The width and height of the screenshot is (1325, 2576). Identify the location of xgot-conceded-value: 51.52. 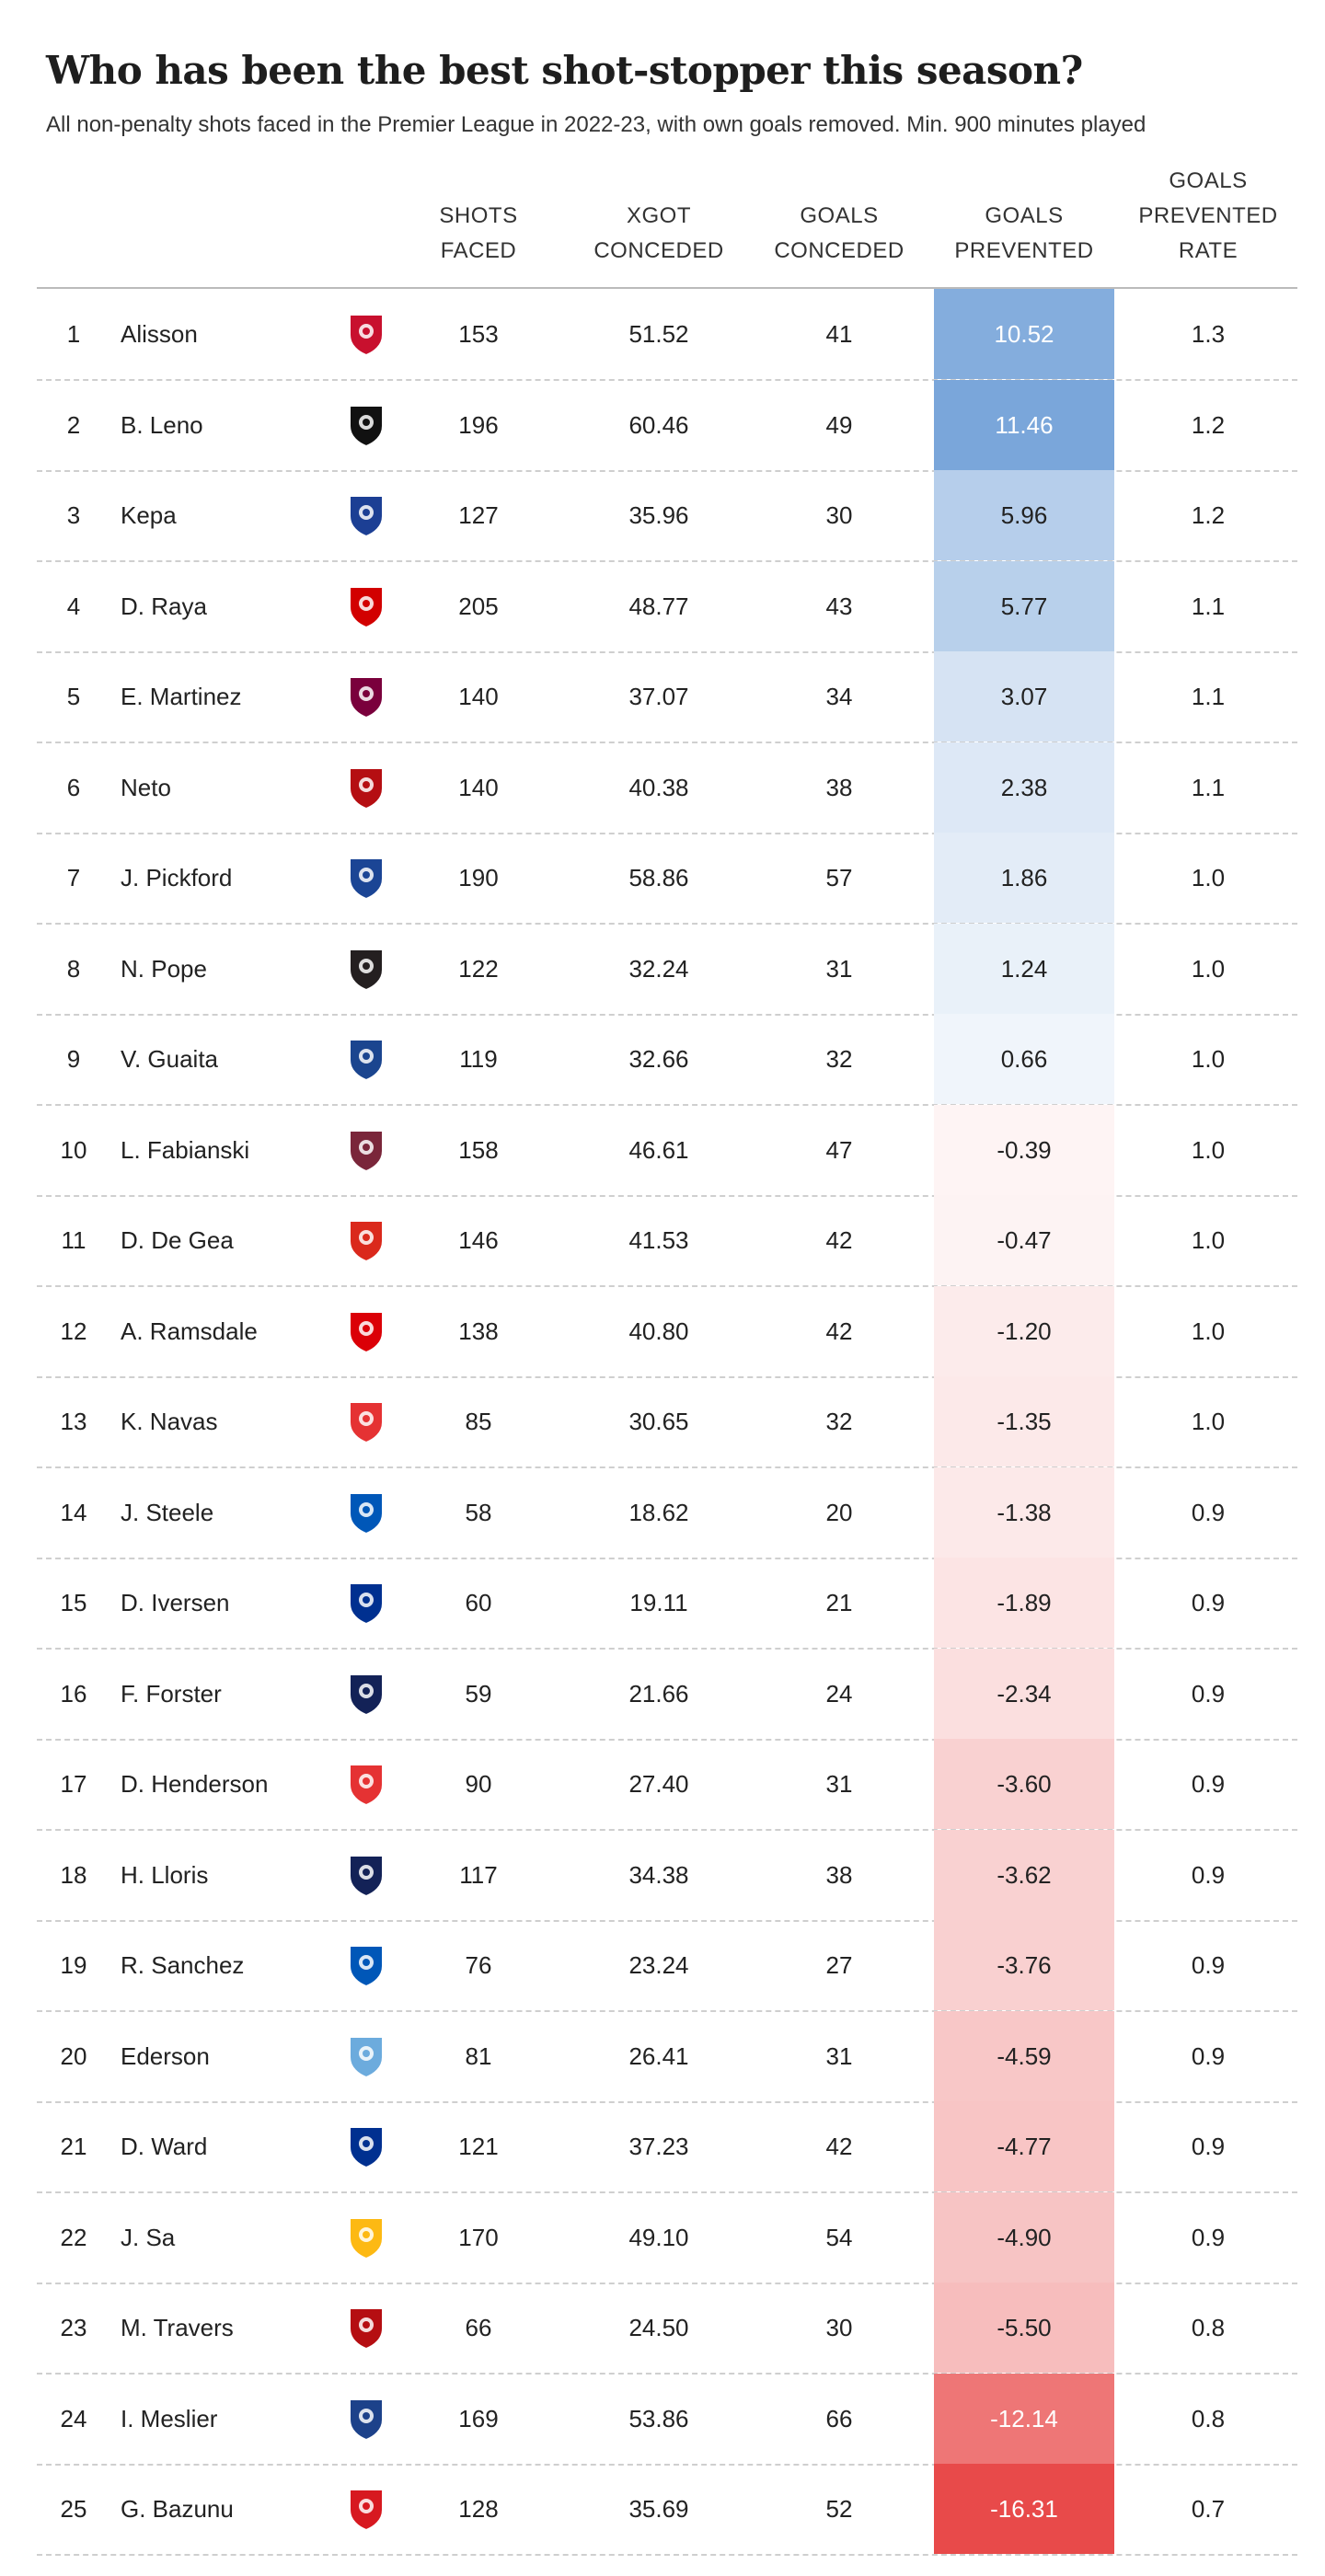
(658, 334).